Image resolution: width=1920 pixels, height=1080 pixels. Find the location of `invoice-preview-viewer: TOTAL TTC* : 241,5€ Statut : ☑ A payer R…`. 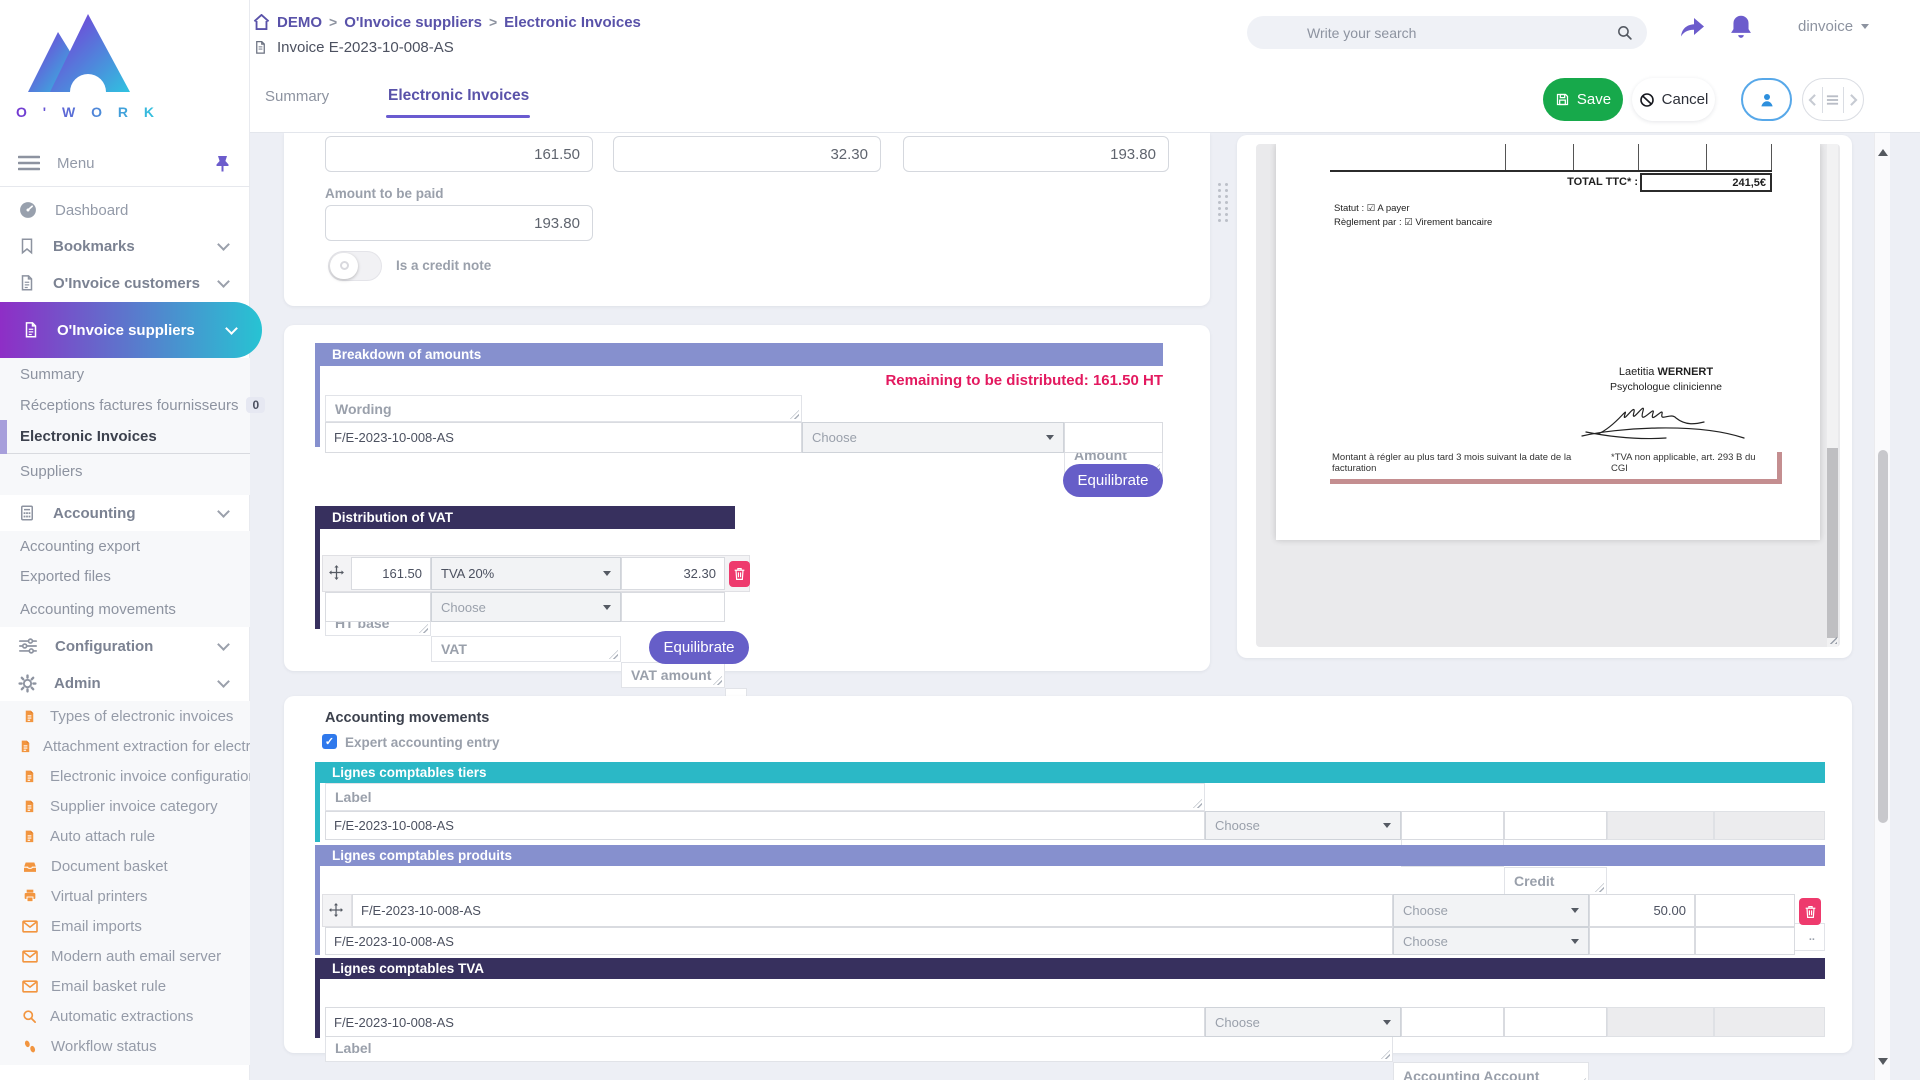

invoice-preview-viewer: TOTAL TTC* : 241,5€ Statut : ☑ A payer R… is located at coordinates (1548, 395).